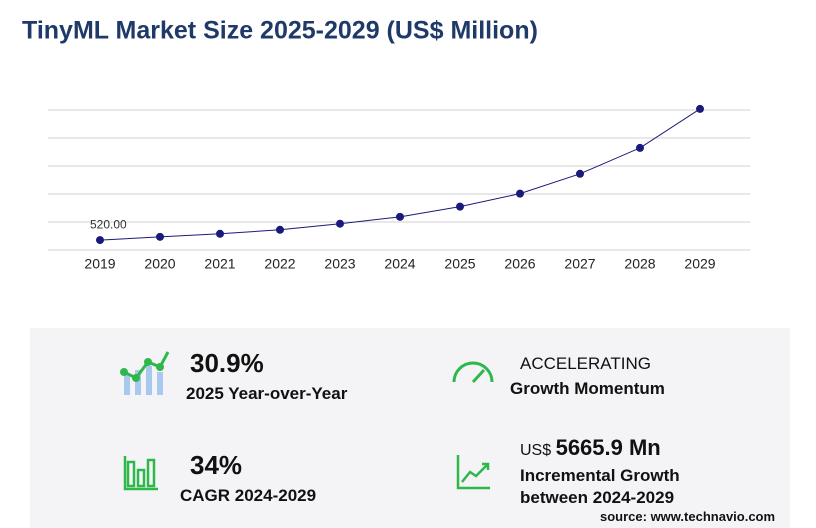 Image resolution: width=816 pixels, height=528 pixels. Describe the element at coordinates (519, 264) in the screenshot. I see `x-tick-label: 2026` at that location.